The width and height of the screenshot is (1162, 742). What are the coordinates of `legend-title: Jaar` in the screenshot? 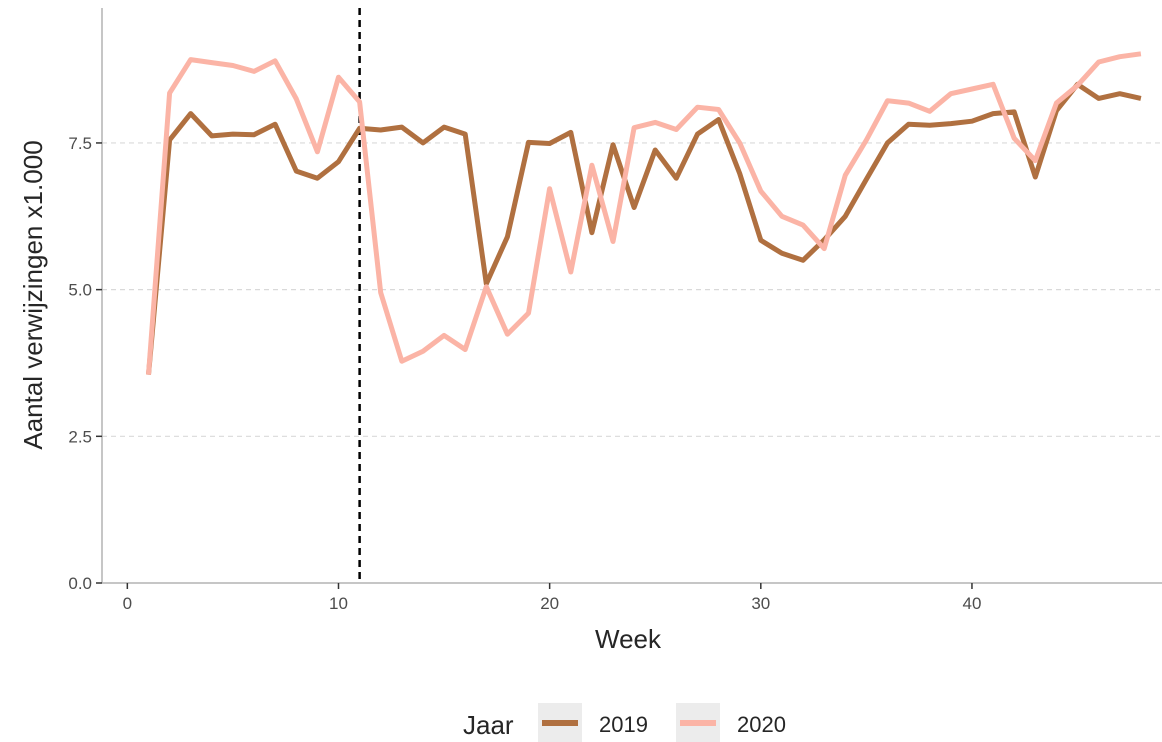 It's located at (488, 725).